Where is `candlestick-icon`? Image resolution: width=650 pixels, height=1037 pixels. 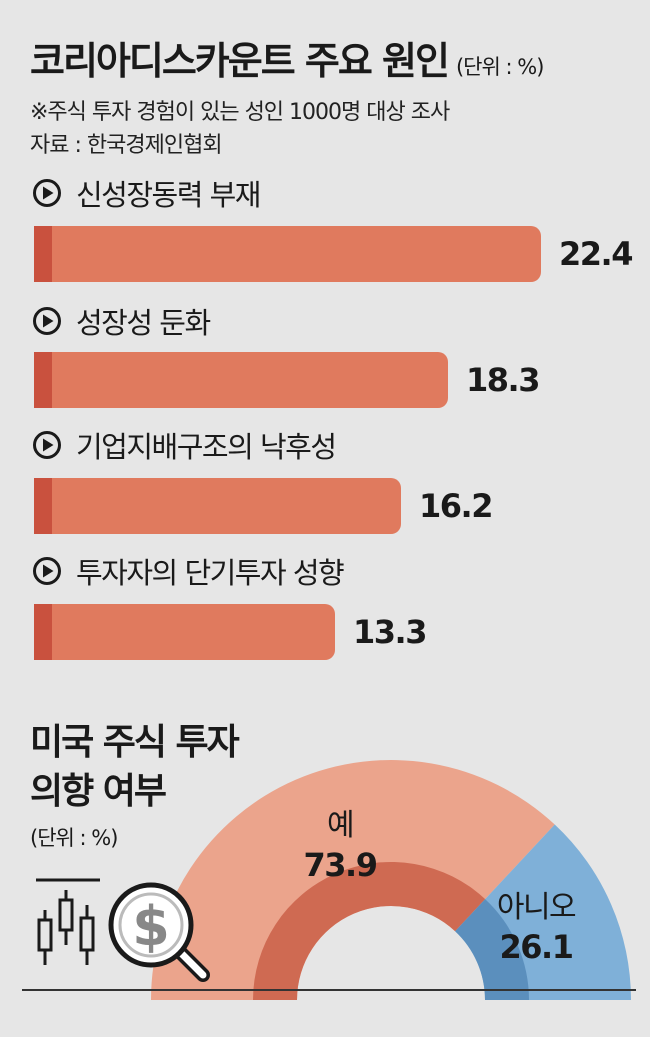 candlestick-icon is located at coordinates (68, 921).